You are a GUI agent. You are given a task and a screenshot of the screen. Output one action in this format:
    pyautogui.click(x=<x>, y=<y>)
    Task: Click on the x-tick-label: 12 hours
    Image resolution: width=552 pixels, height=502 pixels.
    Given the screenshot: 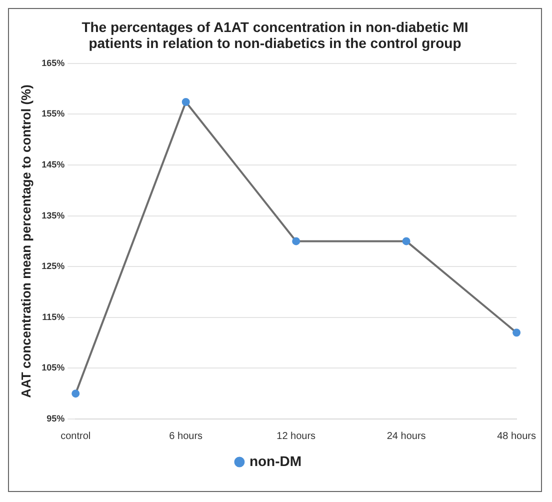 What is the action you would take?
    pyautogui.click(x=296, y=436)
    